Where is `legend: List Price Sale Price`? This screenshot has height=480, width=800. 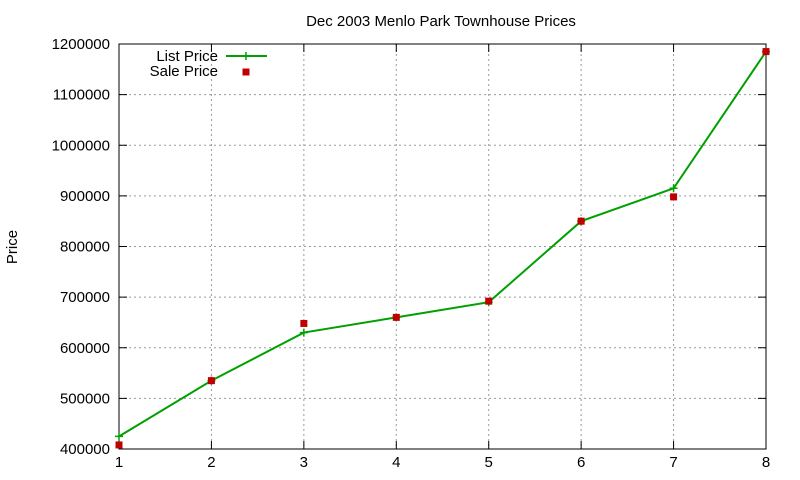
legend: List Price Sale Price is located at coordinates (208, 64).